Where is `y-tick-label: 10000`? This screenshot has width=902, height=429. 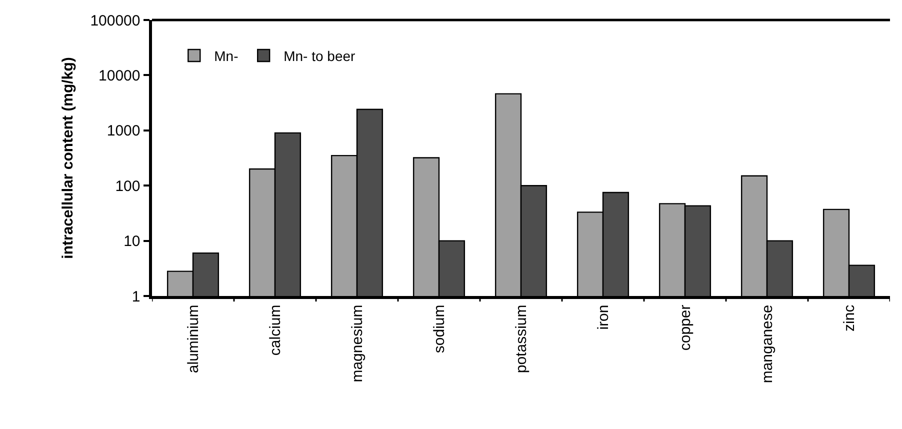 y-tick-label: 10000 is located at coordinates (119, 75).